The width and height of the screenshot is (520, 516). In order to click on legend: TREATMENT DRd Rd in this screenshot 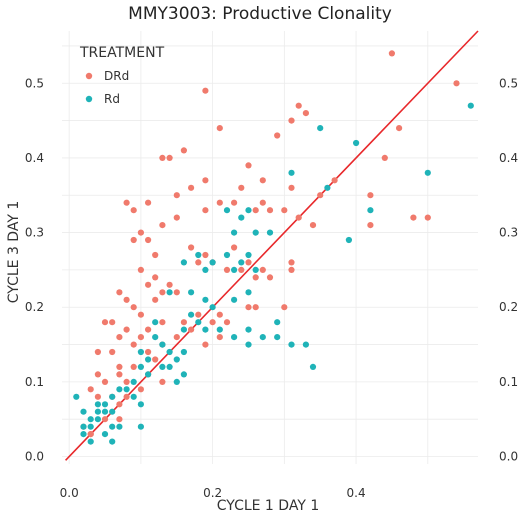, I will do `click(122, 75)`.